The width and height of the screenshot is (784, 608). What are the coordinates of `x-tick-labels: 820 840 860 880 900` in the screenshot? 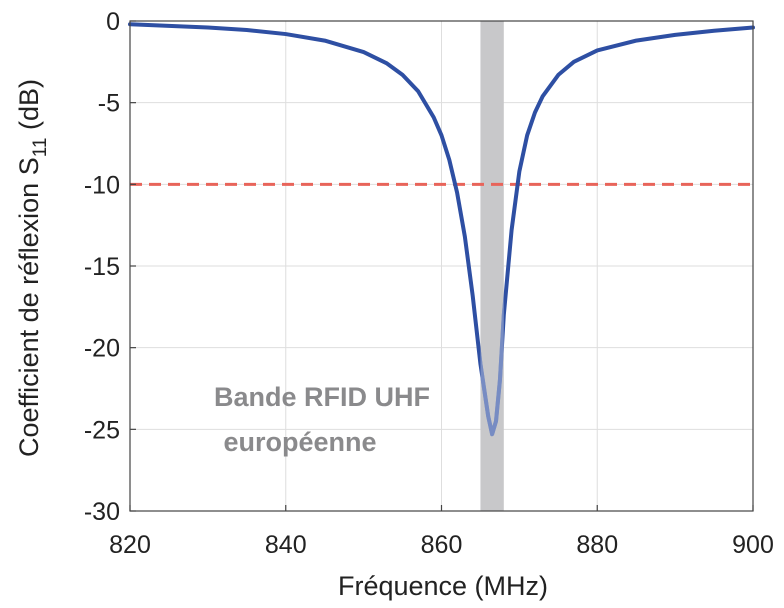 It's located at (441, 545).